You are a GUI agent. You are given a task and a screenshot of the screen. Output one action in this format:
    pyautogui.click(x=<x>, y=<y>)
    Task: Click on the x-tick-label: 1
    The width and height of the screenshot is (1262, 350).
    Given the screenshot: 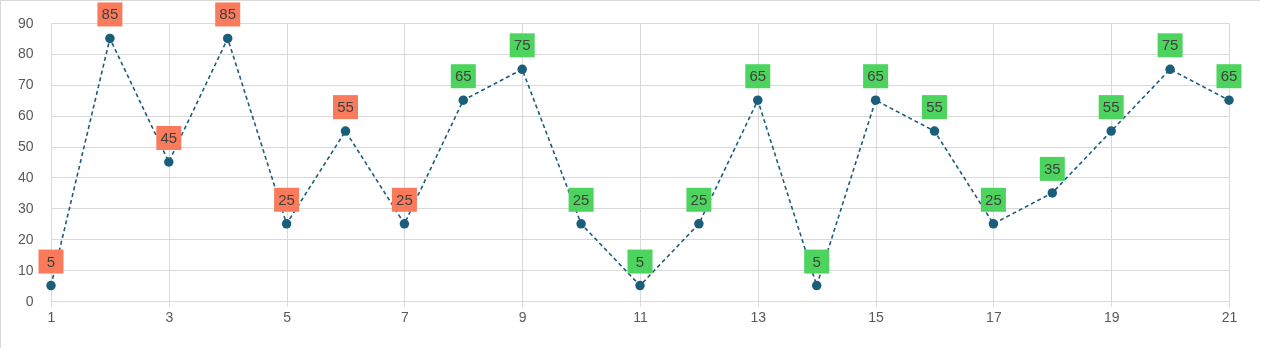 What is the action you would take?
    pyautogui.click(x=51, y=316)
    